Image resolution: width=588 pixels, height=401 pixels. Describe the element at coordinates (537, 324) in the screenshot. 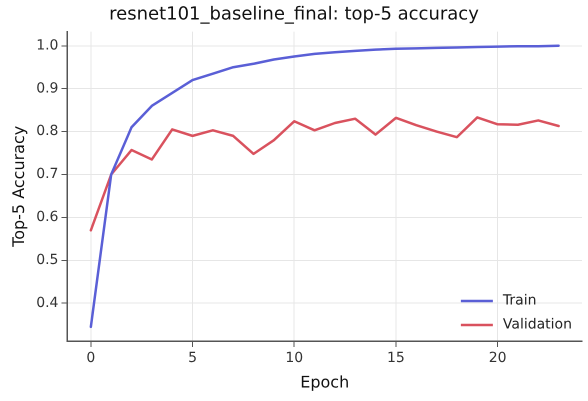

I see `legend-label: Validation` at that location.